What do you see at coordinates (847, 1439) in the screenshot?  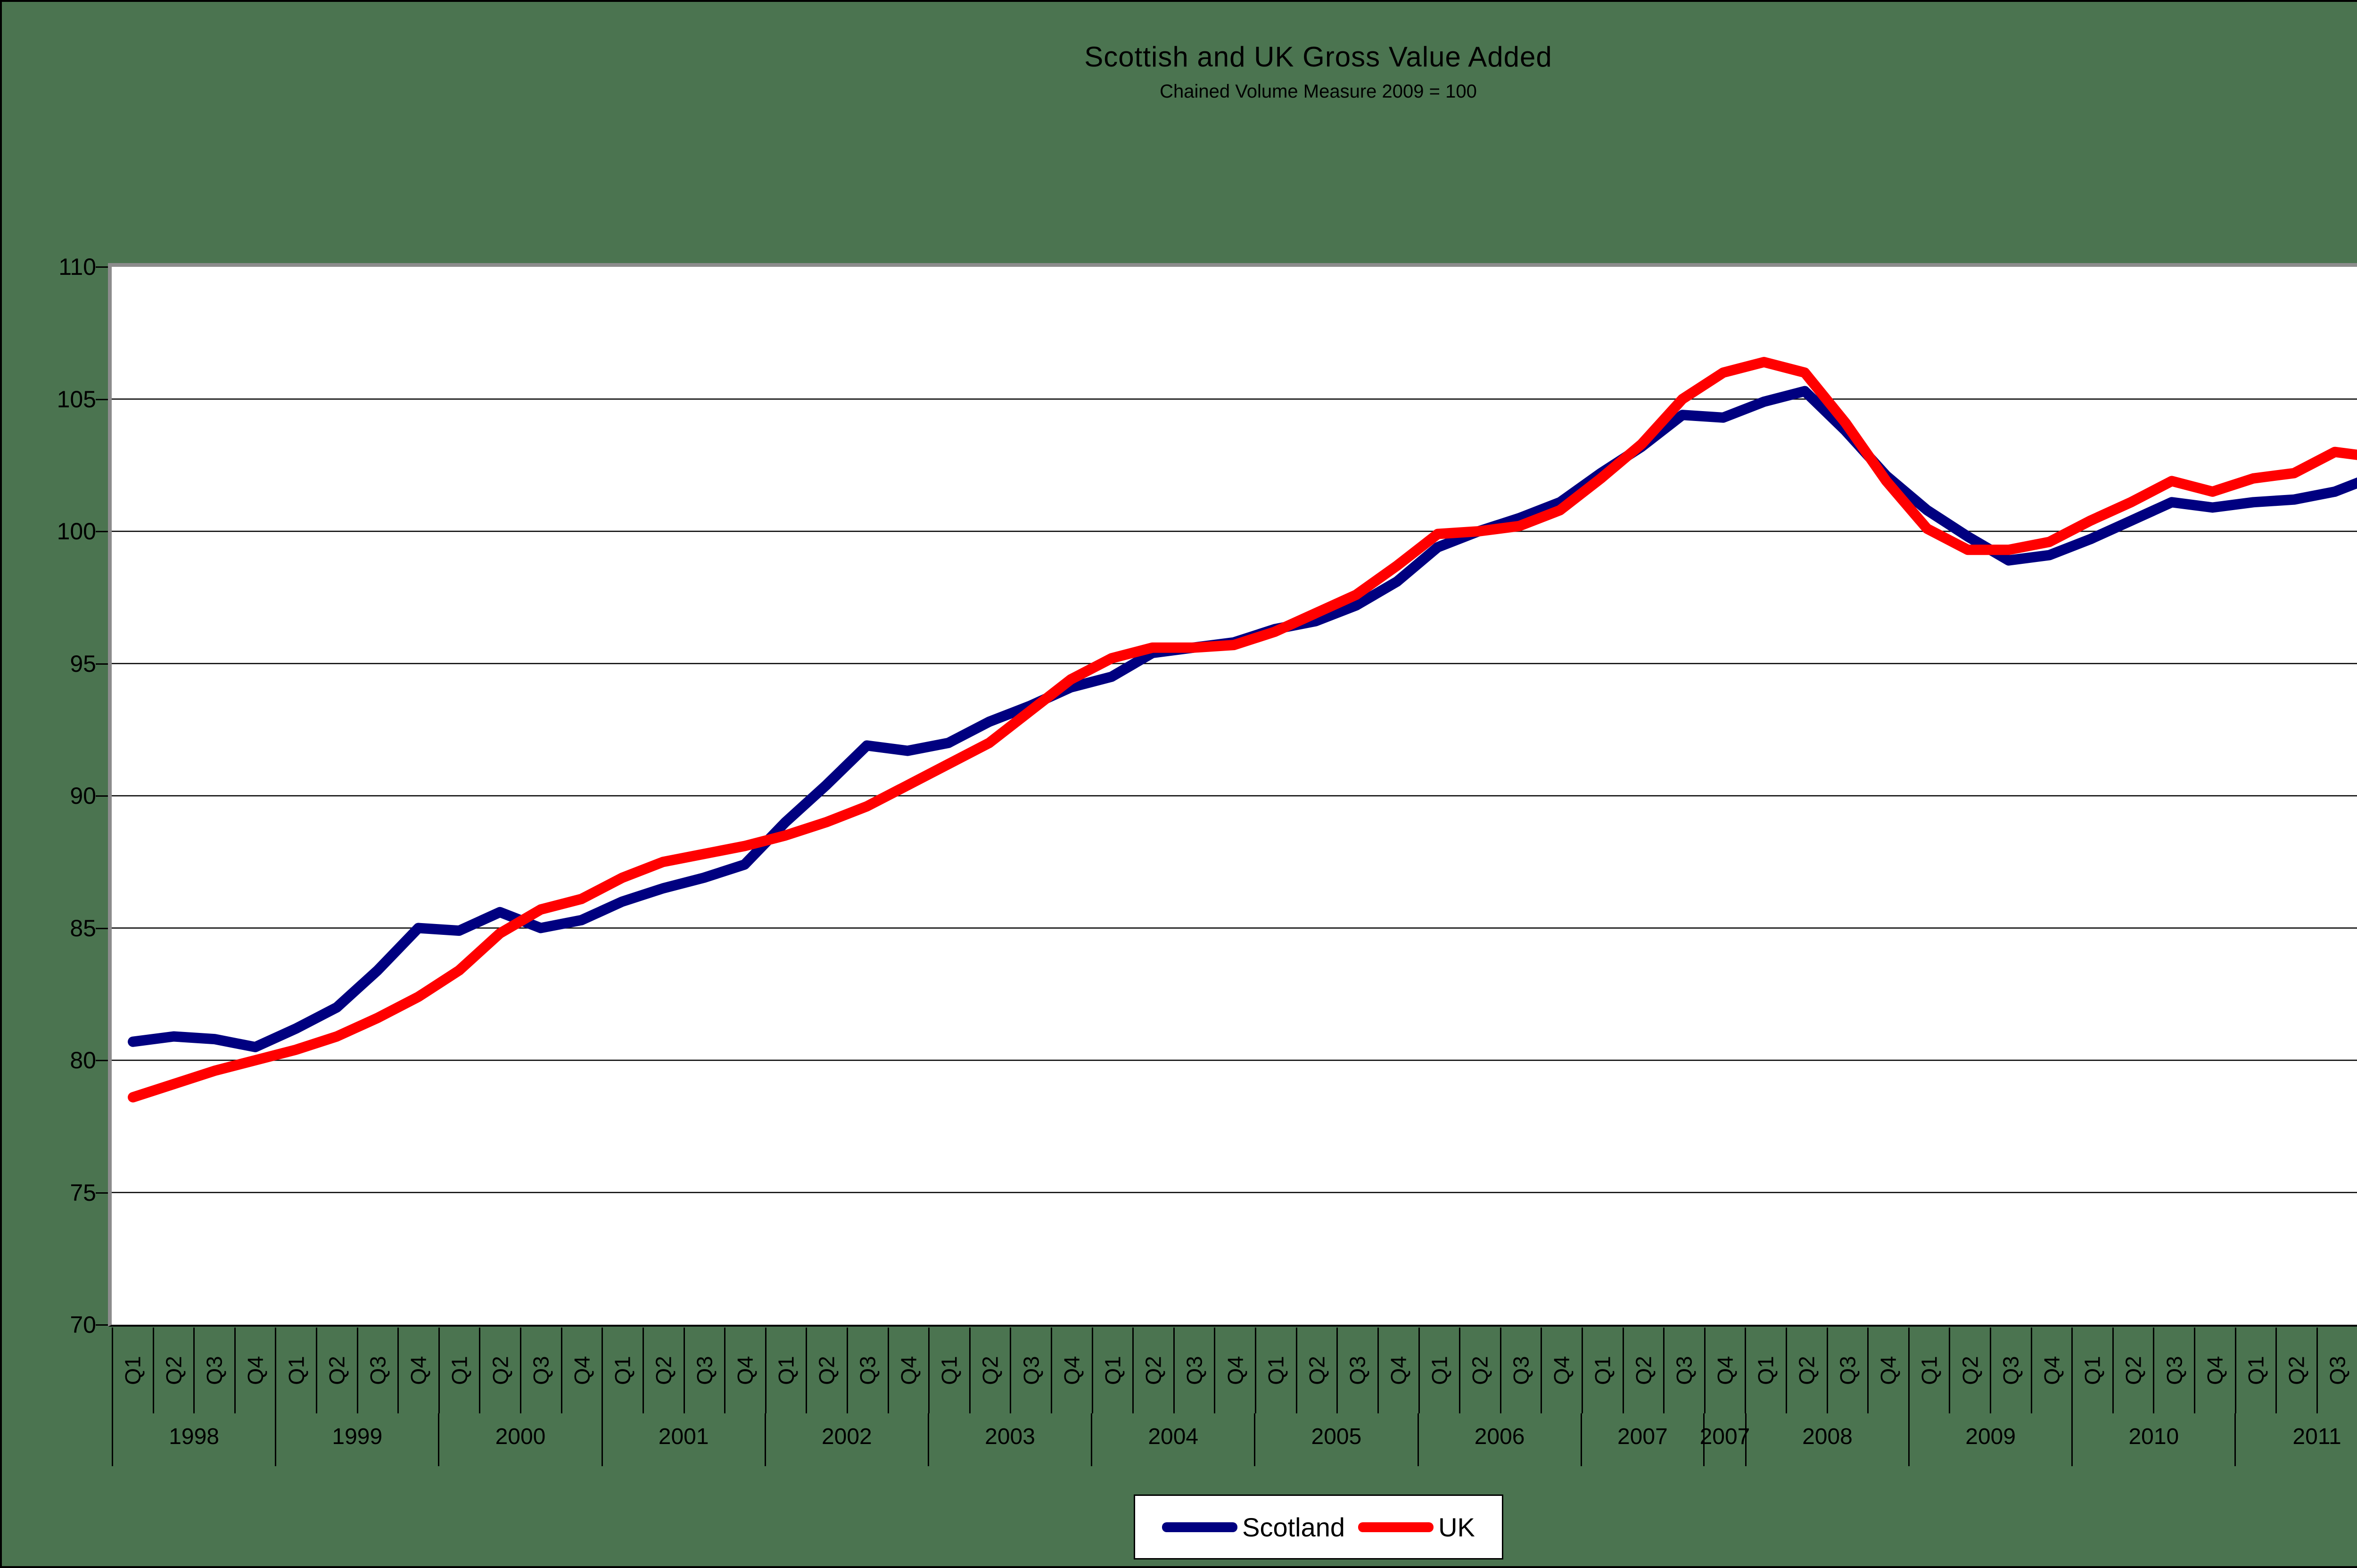 I see `x-axis-year-label-2002-4: 2002` at bounding box center [847, 1439].